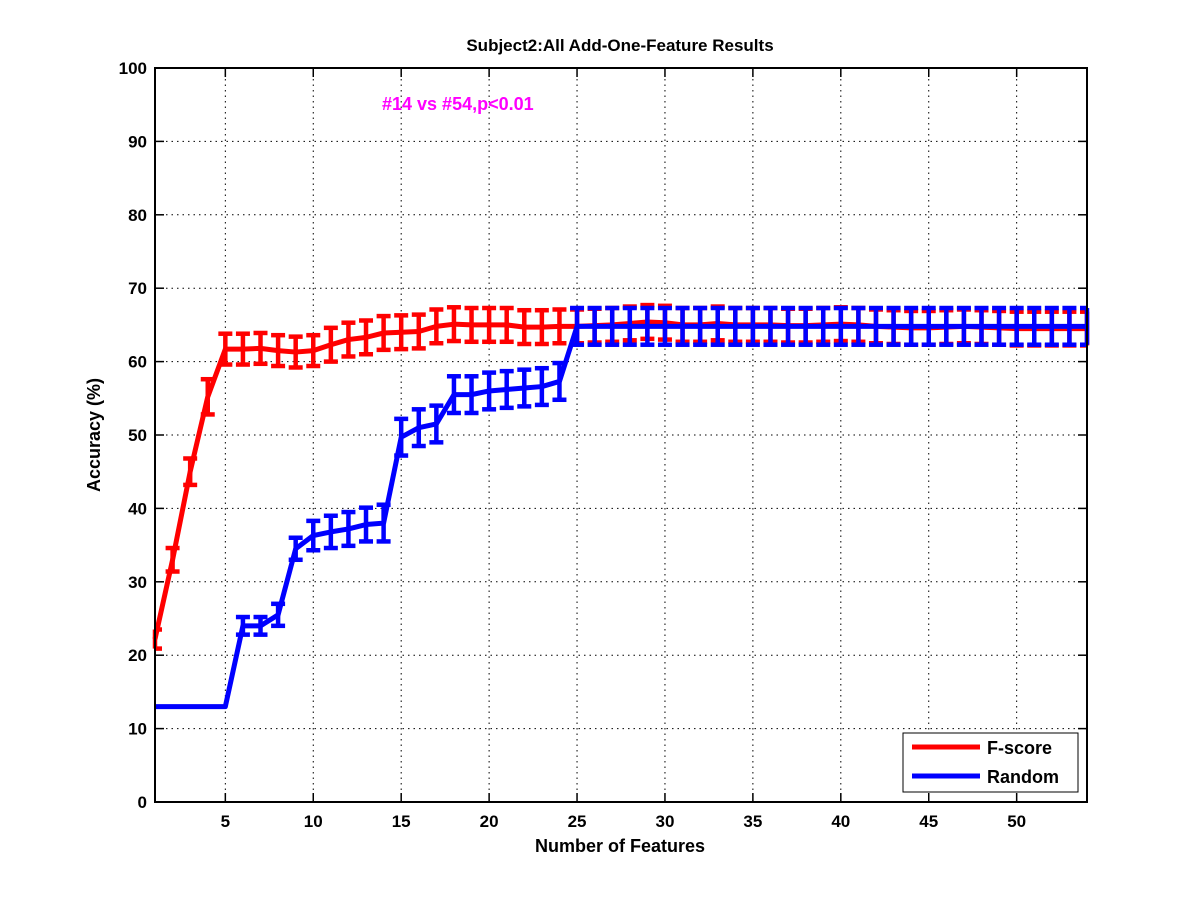  What do you see at coordinates (840, 821) in the screenshot?
I see `x-tick-label: 40` at bounding box center [840, 821].